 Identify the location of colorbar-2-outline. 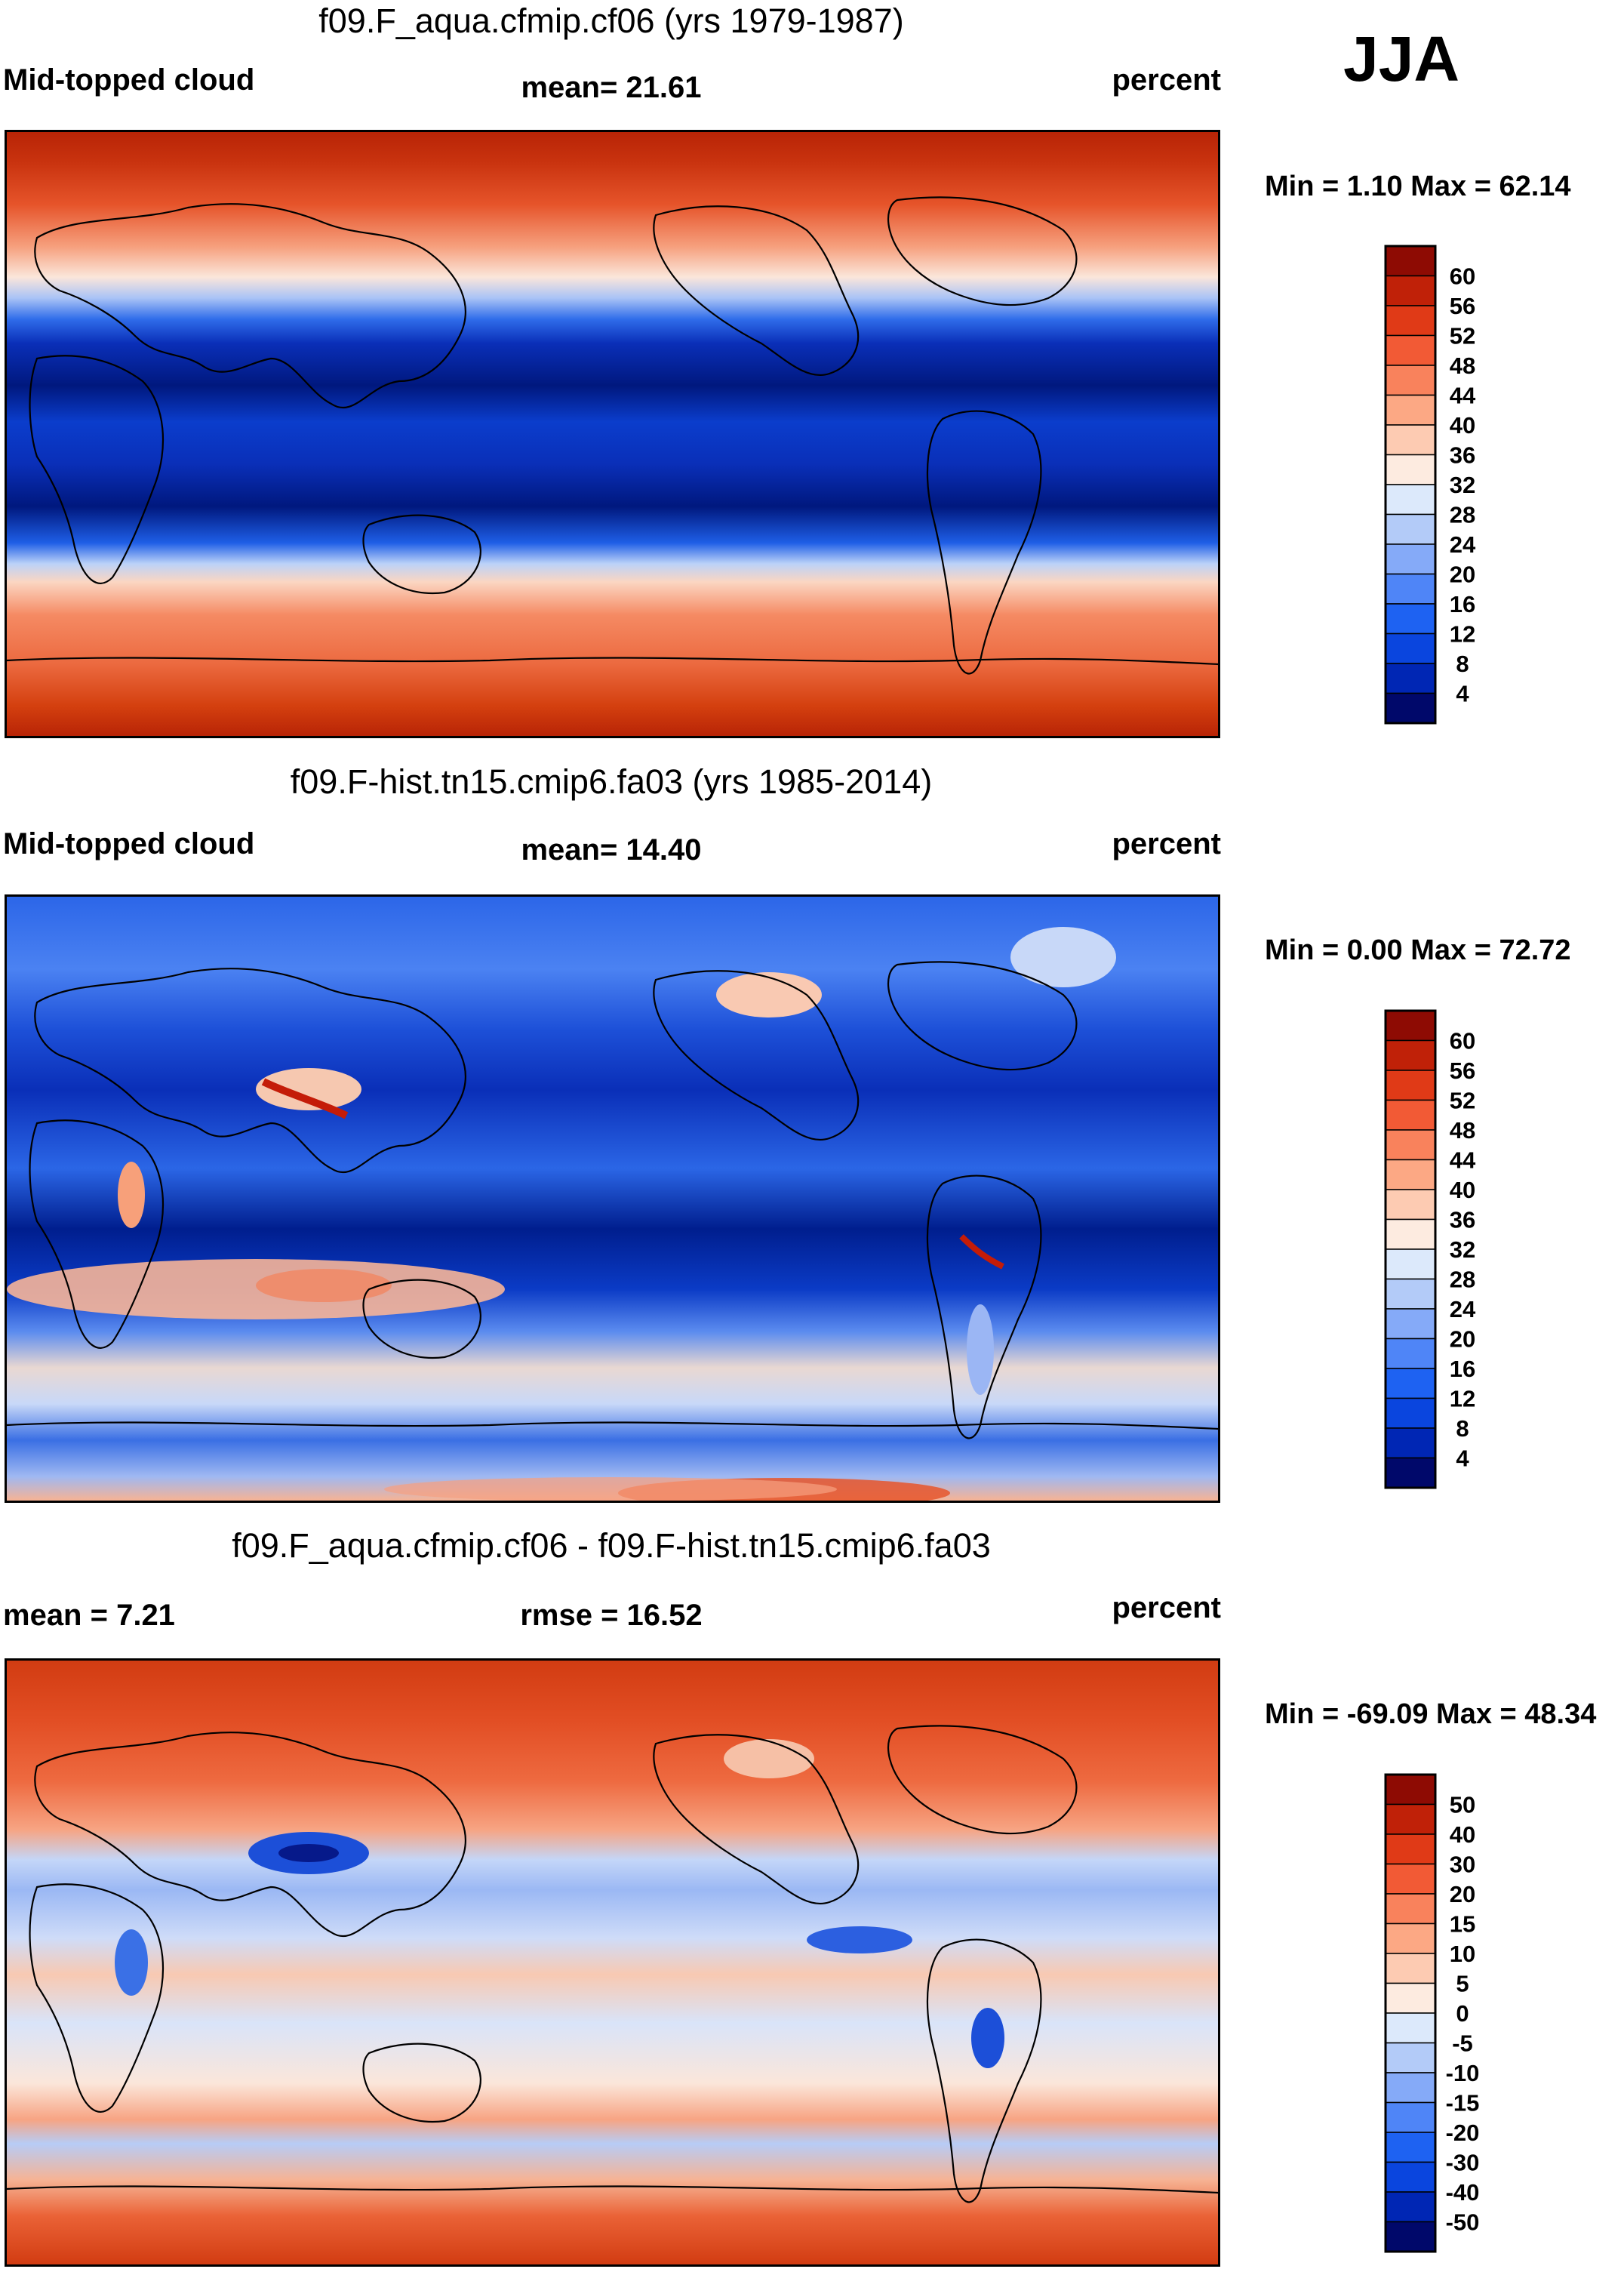
(1410, 1249).